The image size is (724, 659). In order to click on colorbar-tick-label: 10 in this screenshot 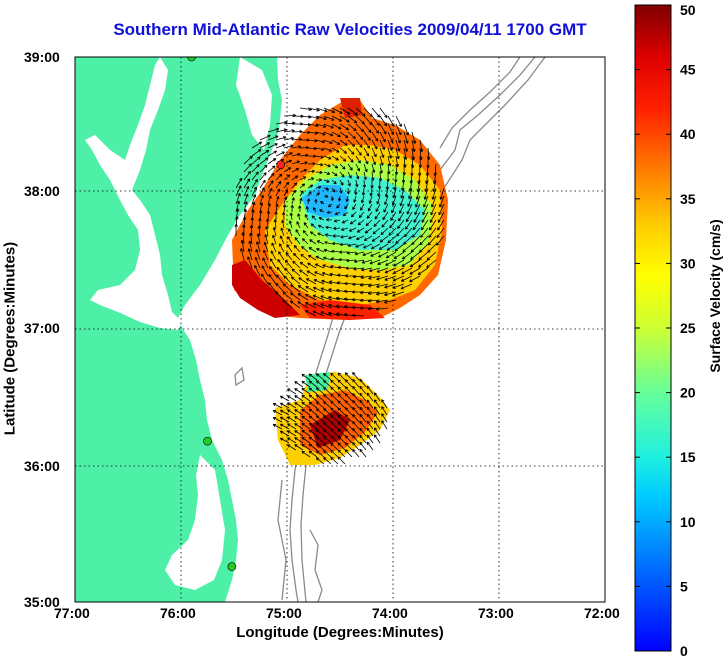, I will do `click(688, 522)`.